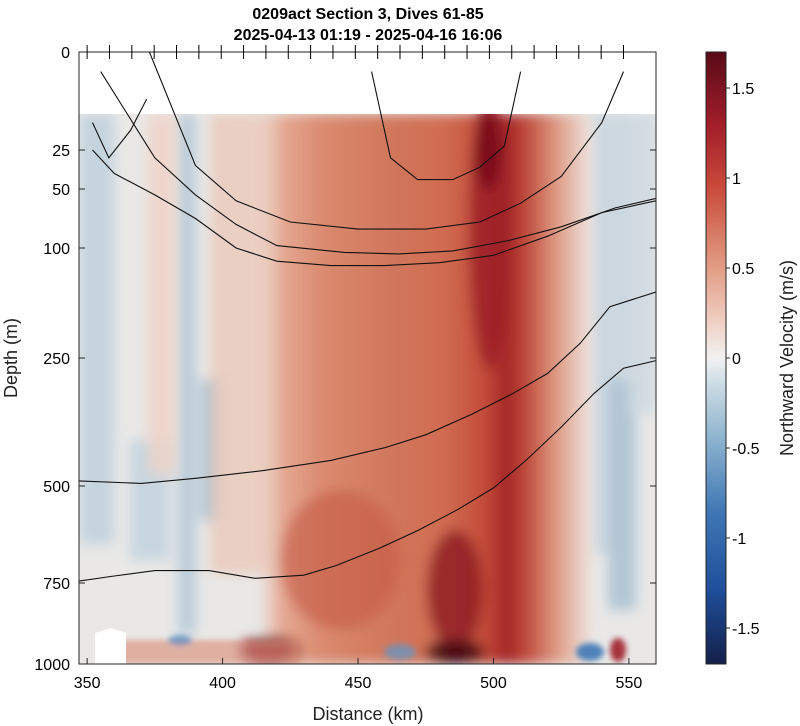  I want to click on y-tick-label: 1000, so click(52, 665).